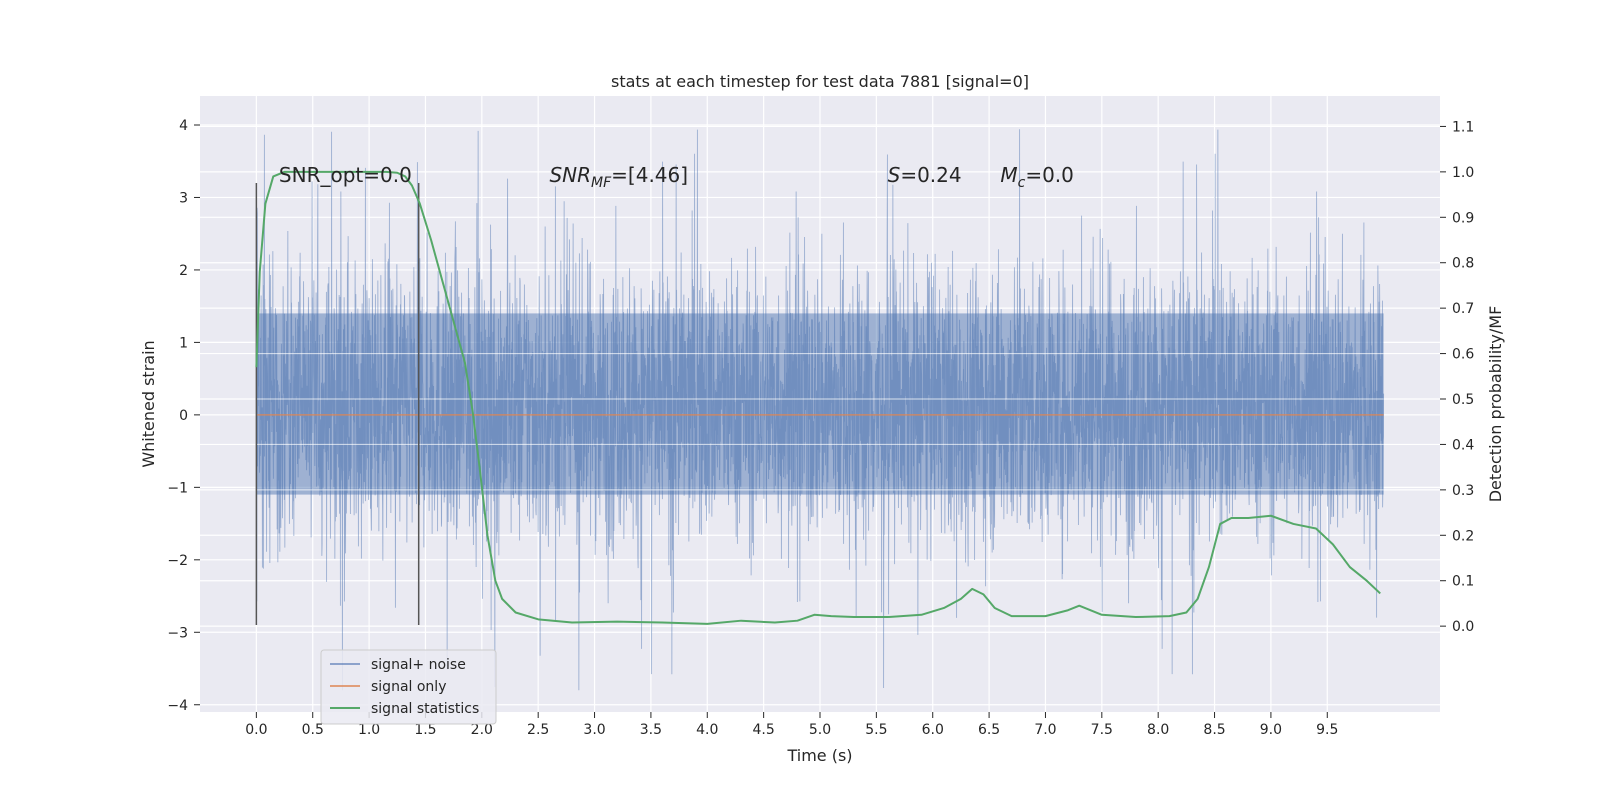 The height and width of the screenshot is (800, 1600). What do you see at coordinates (1158, 730) in the screenshot?
I see `x-tick-label: 8.0` at bounding box center [1158, 730].